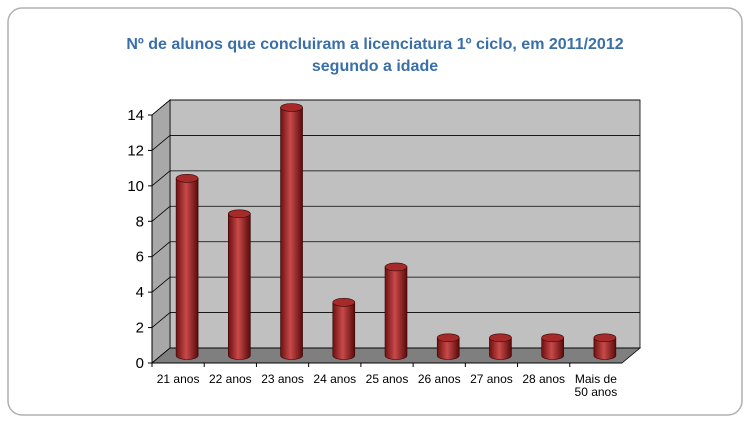  What do you see at coordinates (334, 379) in the screenshot?
I see `x-tick-label: 24 anos` at bounding box center [334, 379].